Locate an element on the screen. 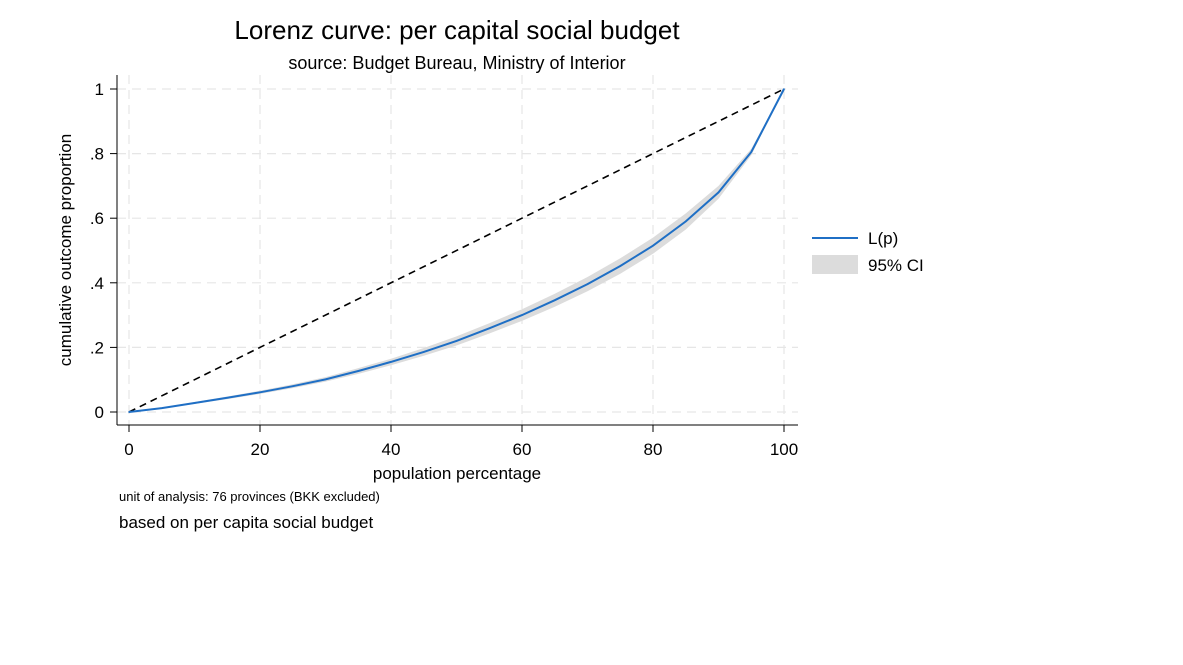 This screenshot has width=1183, height=665. legend-swatch-ci is located at coordinates (835, 264).